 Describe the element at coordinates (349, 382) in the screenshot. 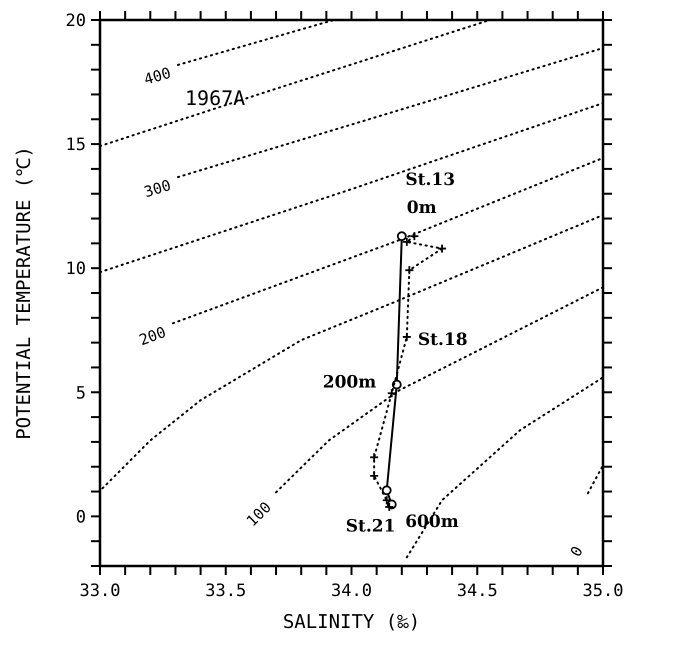

I see `annotation: 200m` at that location.